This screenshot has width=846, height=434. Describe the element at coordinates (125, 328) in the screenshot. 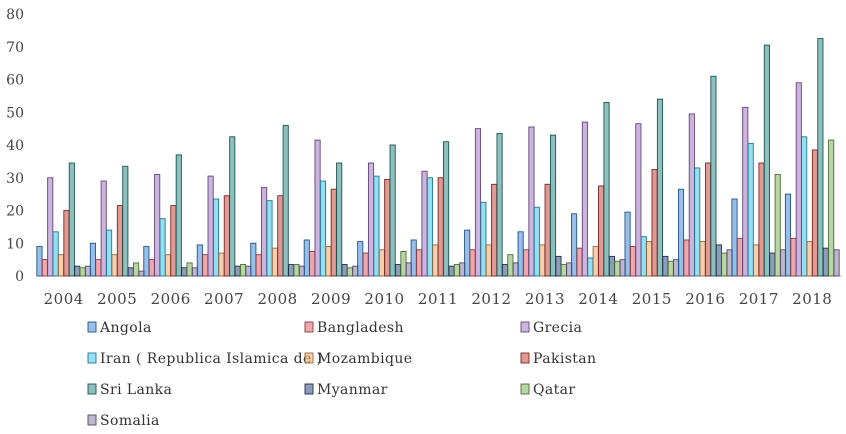

I see `legend-label: Angola` at that location.